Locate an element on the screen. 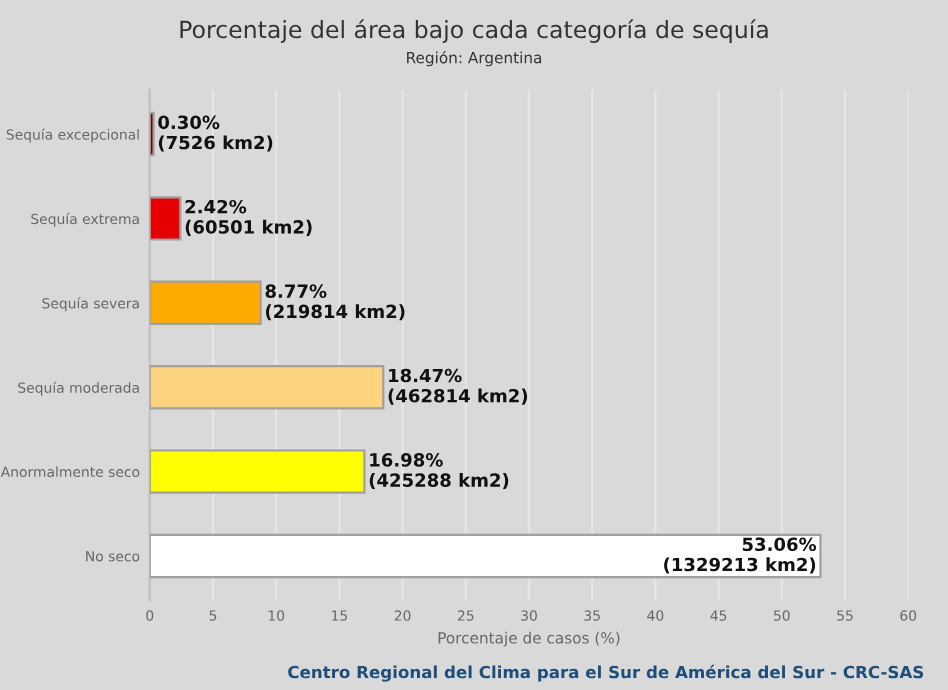 This screenshot has width=948, height=690. text: Centro Regional del Clima para el Sur de América del Sur - CRC-SAS is located at coordinates (606, 673).